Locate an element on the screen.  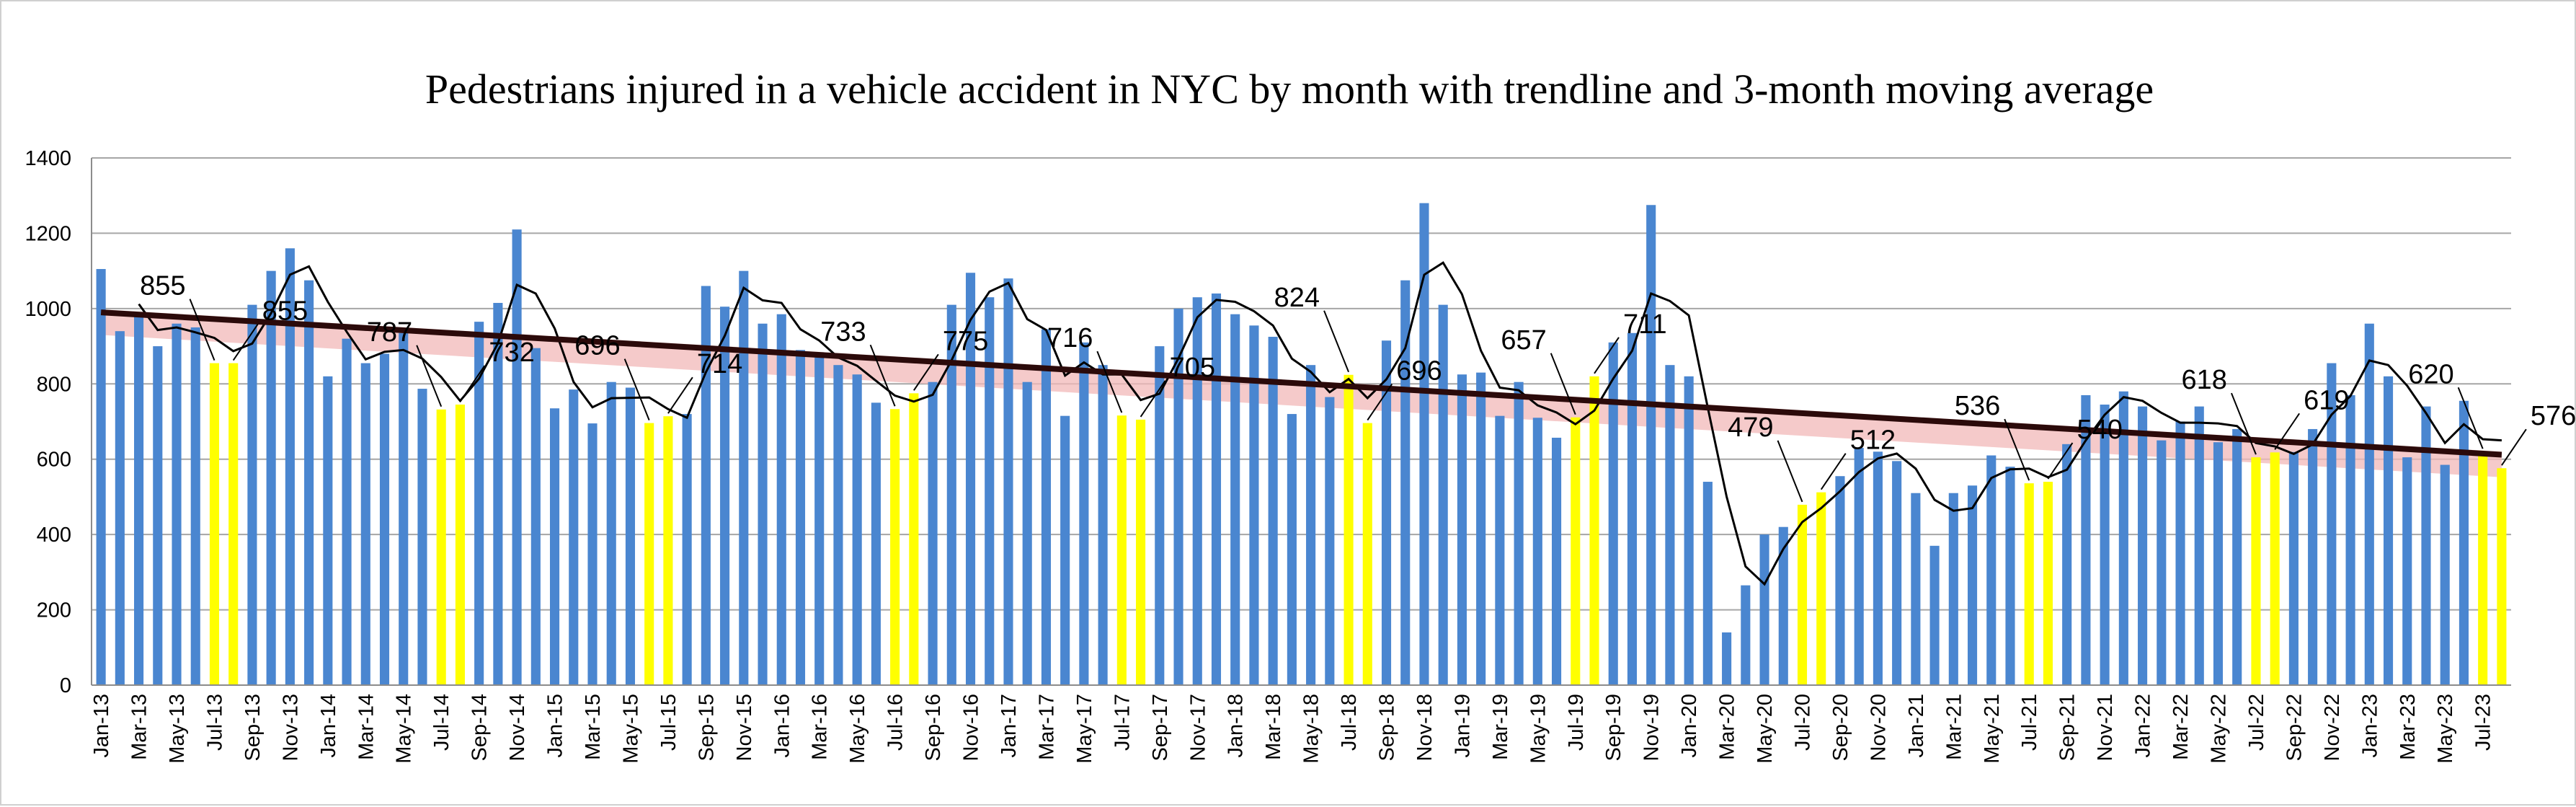
x-tick-label: Nov-17 is located at coordinates (1197, 728).